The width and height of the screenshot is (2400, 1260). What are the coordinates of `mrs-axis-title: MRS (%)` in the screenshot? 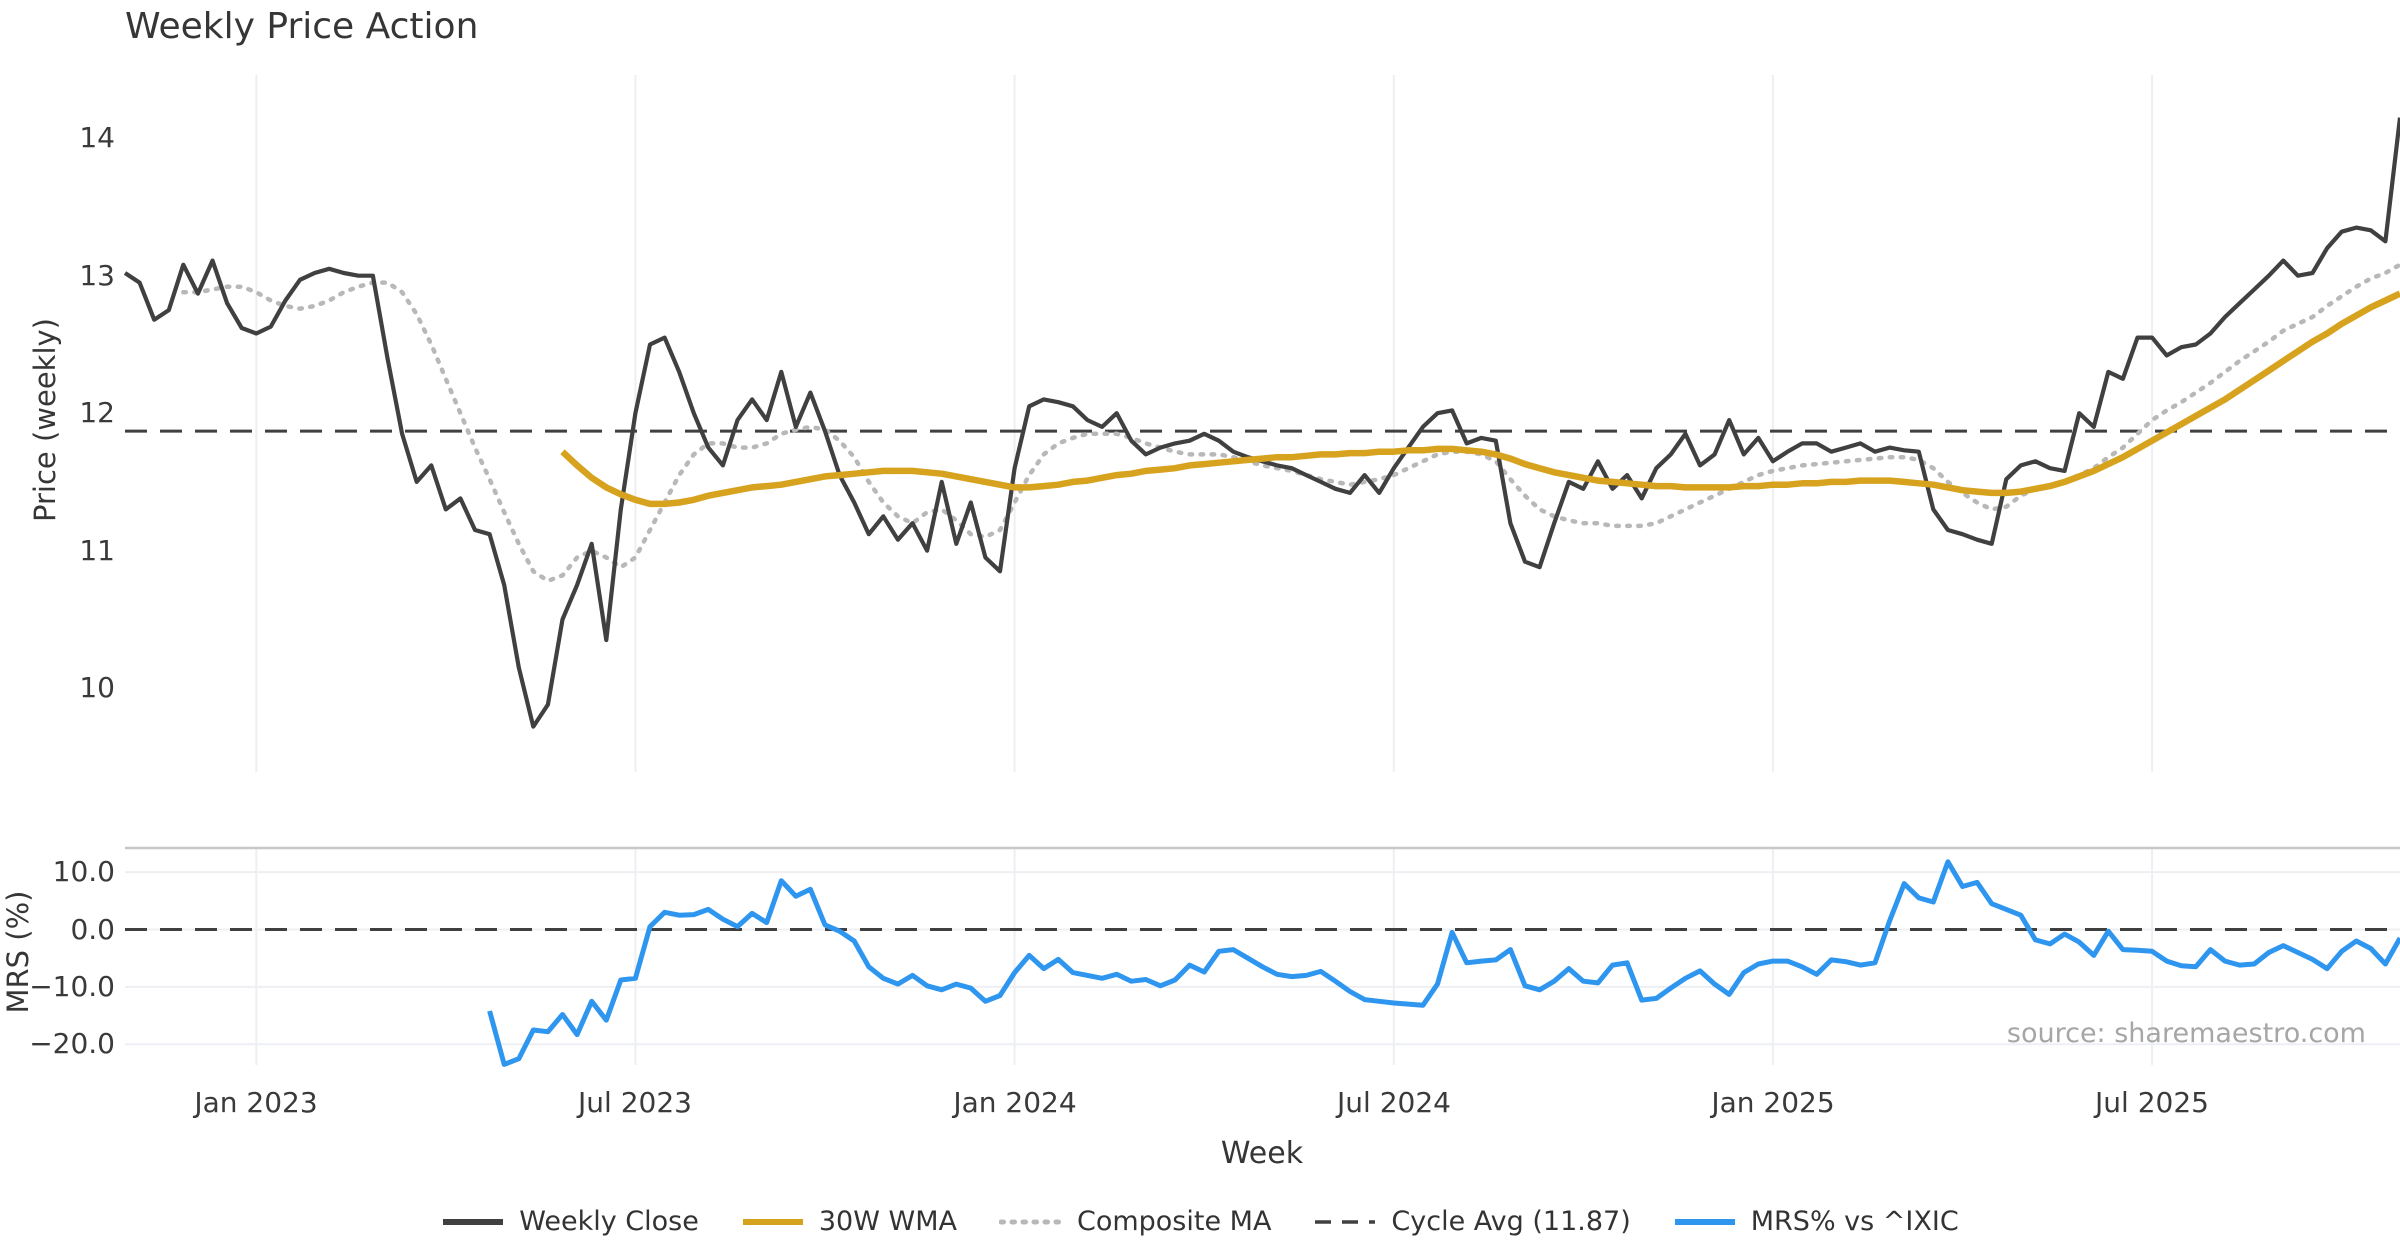 It's located at (18, 952).